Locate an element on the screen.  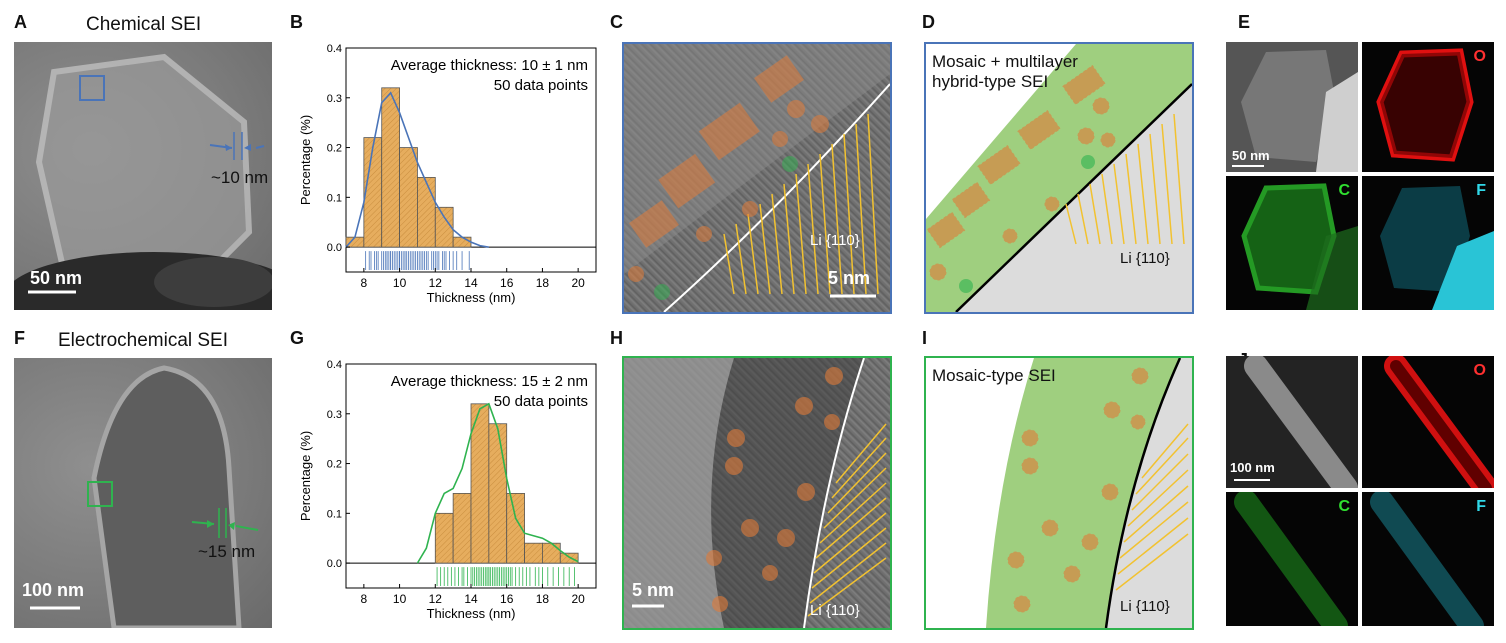
hrtem-image-h: 5 nm Li {110} is located at coordinates (757, 493).